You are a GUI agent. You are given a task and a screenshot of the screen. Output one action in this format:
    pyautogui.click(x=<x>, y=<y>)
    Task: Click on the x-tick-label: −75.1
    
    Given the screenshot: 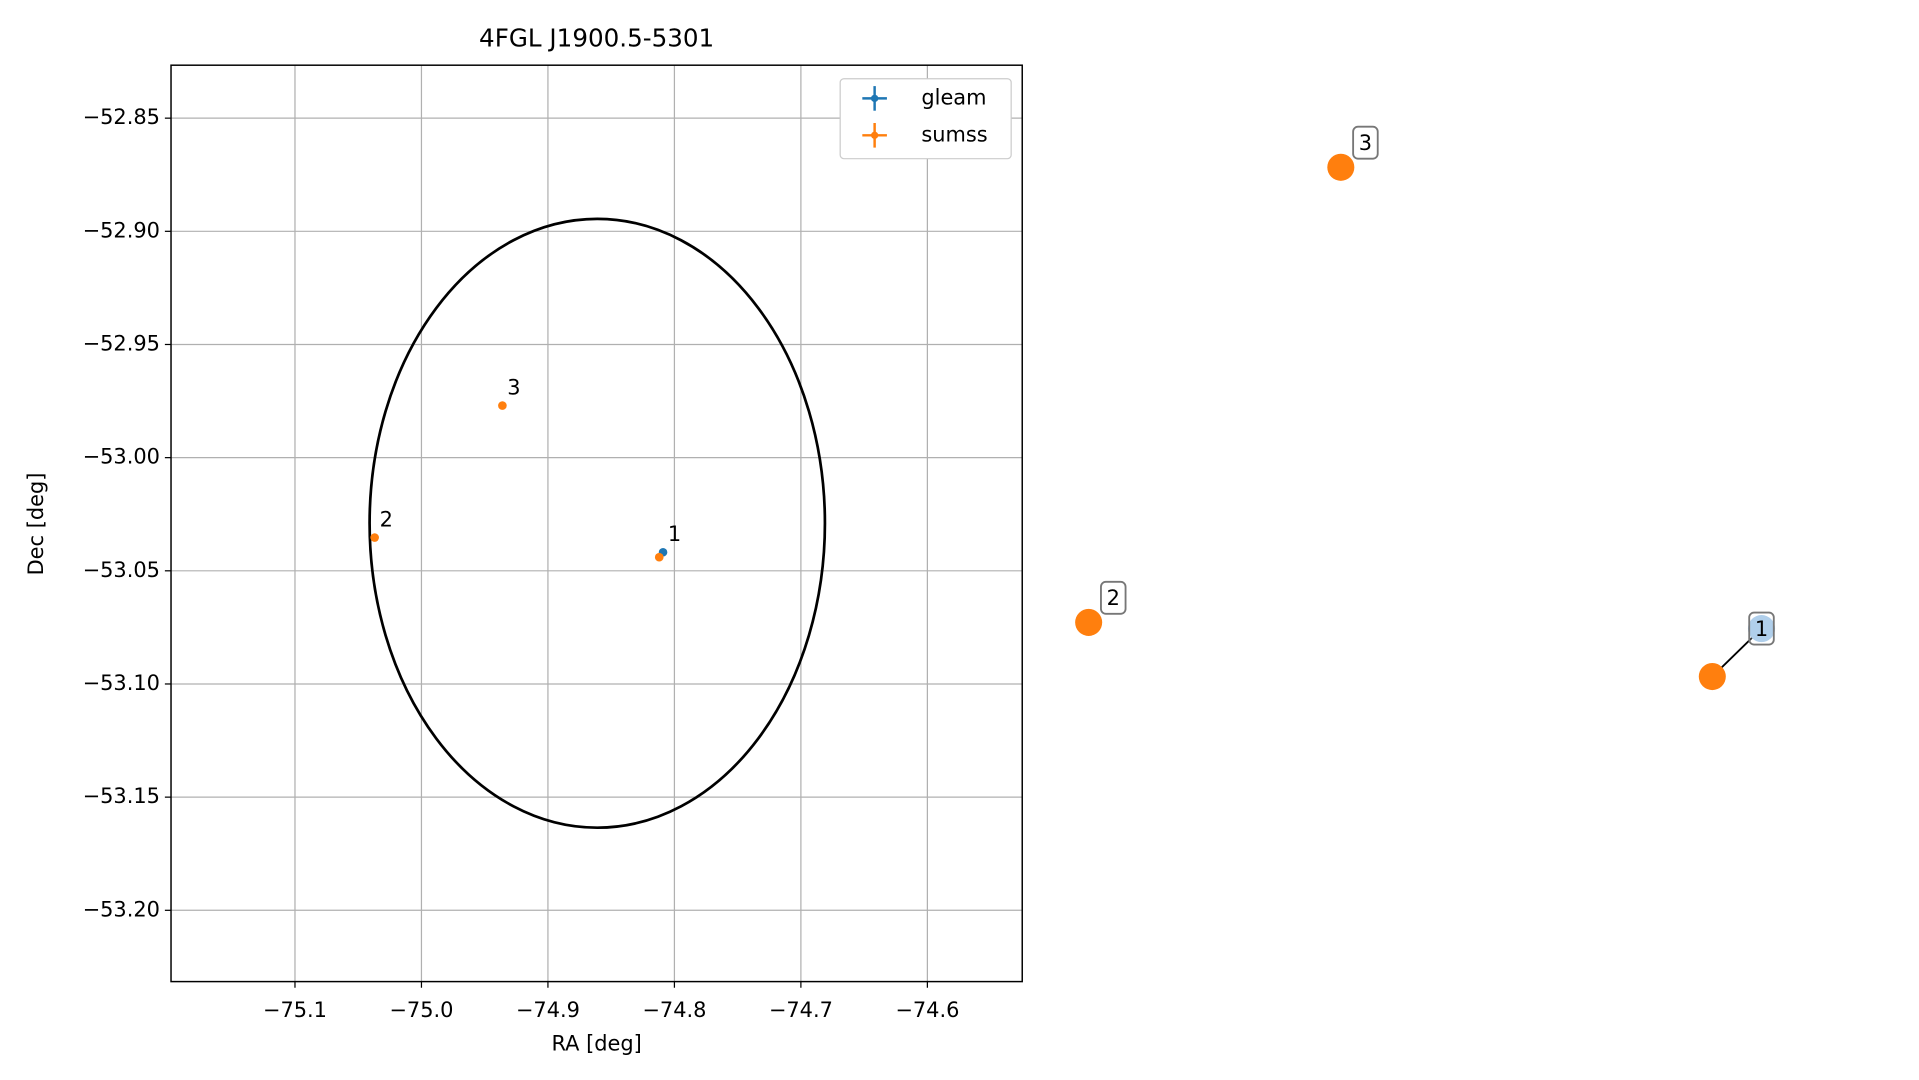 What is the action you would take?
    pyautogui.click(x=295, y=1010)
    